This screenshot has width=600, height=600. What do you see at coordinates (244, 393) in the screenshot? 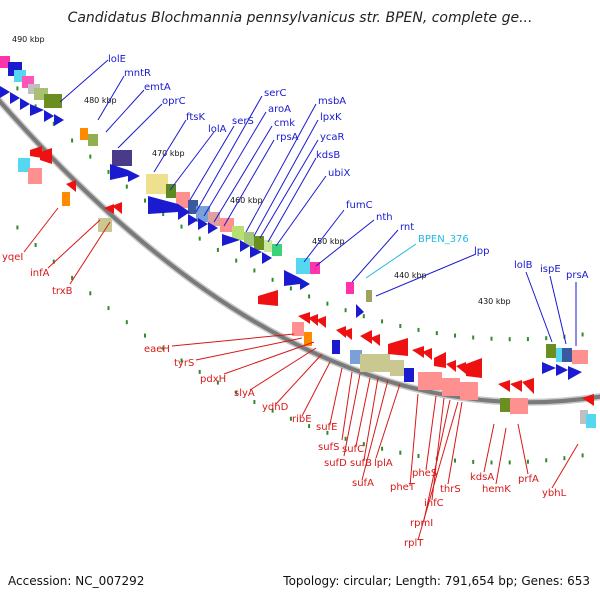
I see `gene-label-slyA: slyA` at bounding box center [244, 393].